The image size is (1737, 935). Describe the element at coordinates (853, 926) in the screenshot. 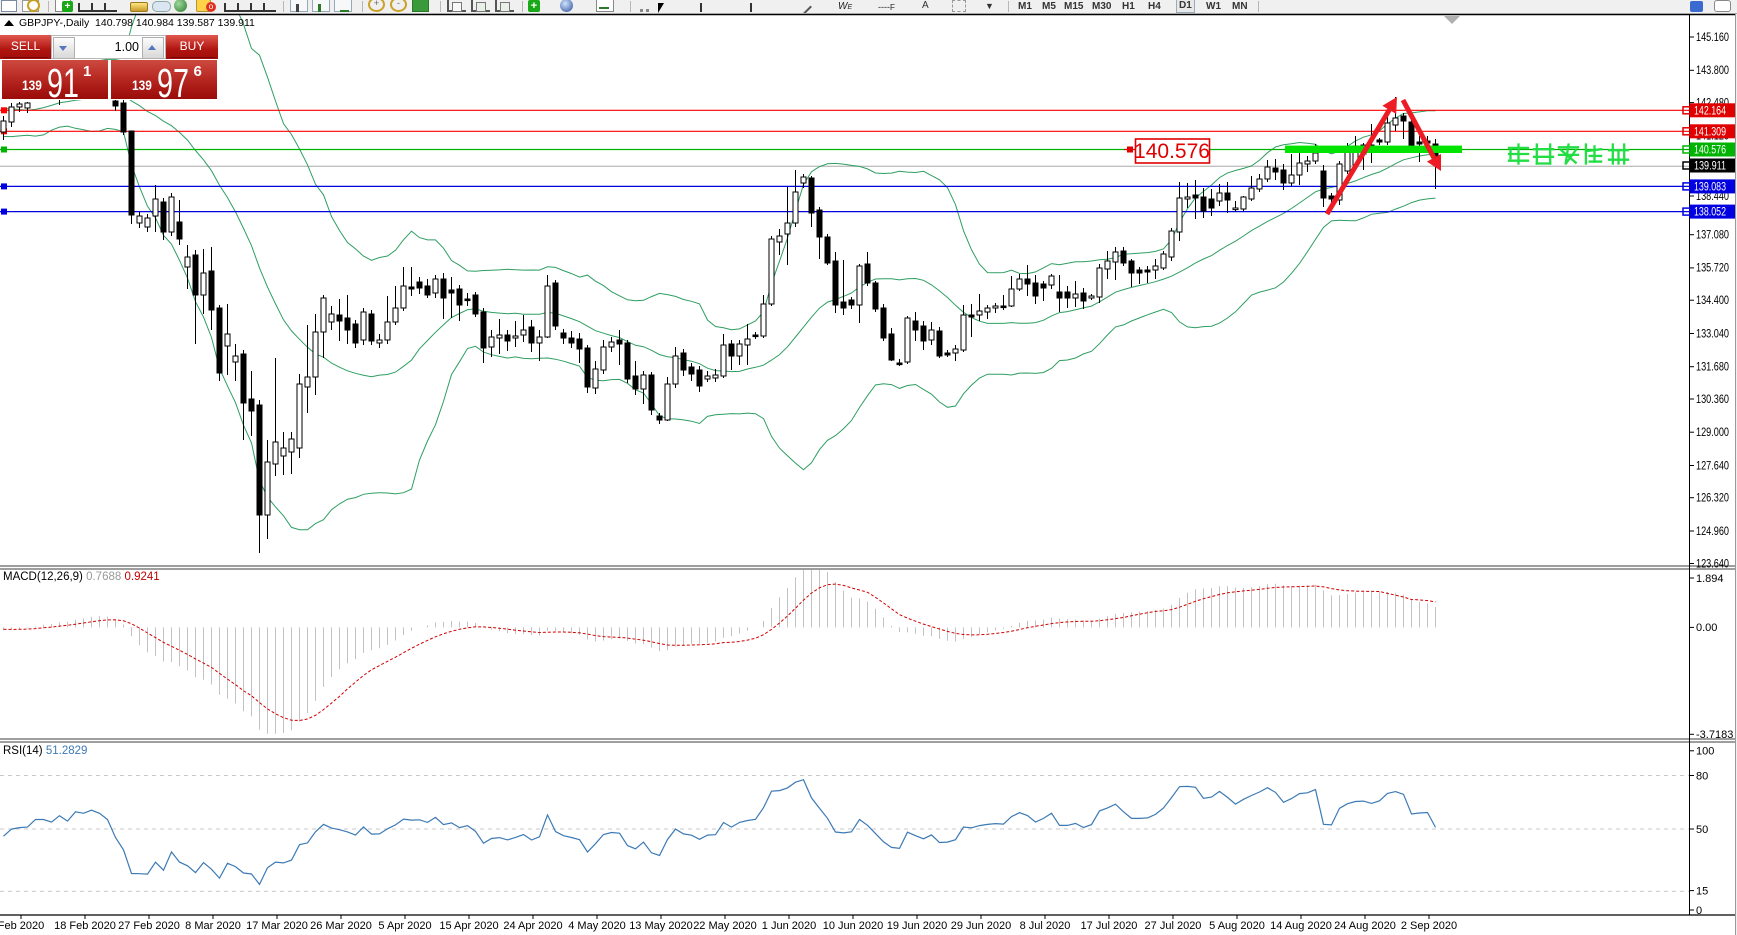

I see `svg-text: 10 Jun 2020` at that location.